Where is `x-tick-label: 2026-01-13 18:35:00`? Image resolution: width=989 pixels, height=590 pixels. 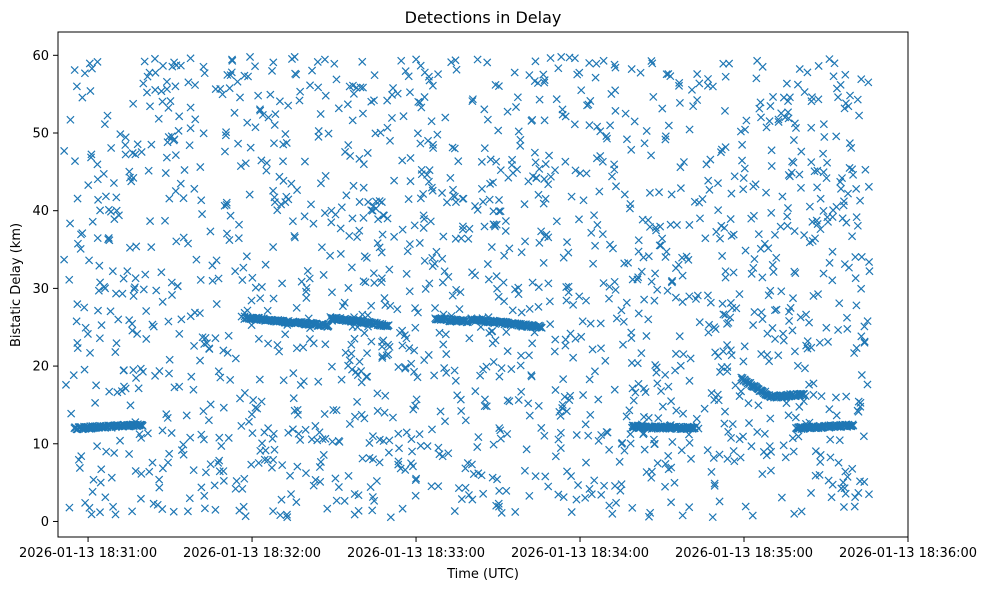
x-tick-label: 2026-01-13 18:35:00 is located at coordinates (744, 553).